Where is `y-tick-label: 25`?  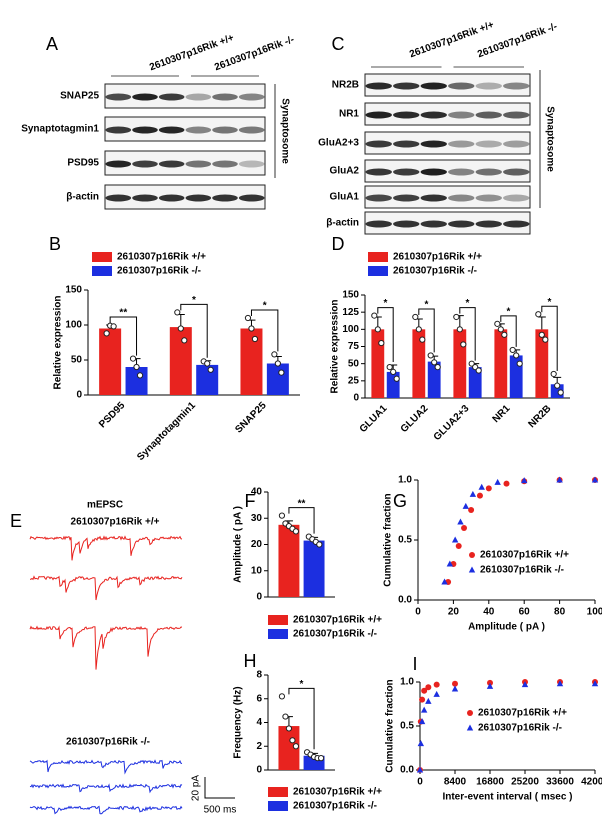 y-tick-label: 25 is located at coordinates (354, 380).